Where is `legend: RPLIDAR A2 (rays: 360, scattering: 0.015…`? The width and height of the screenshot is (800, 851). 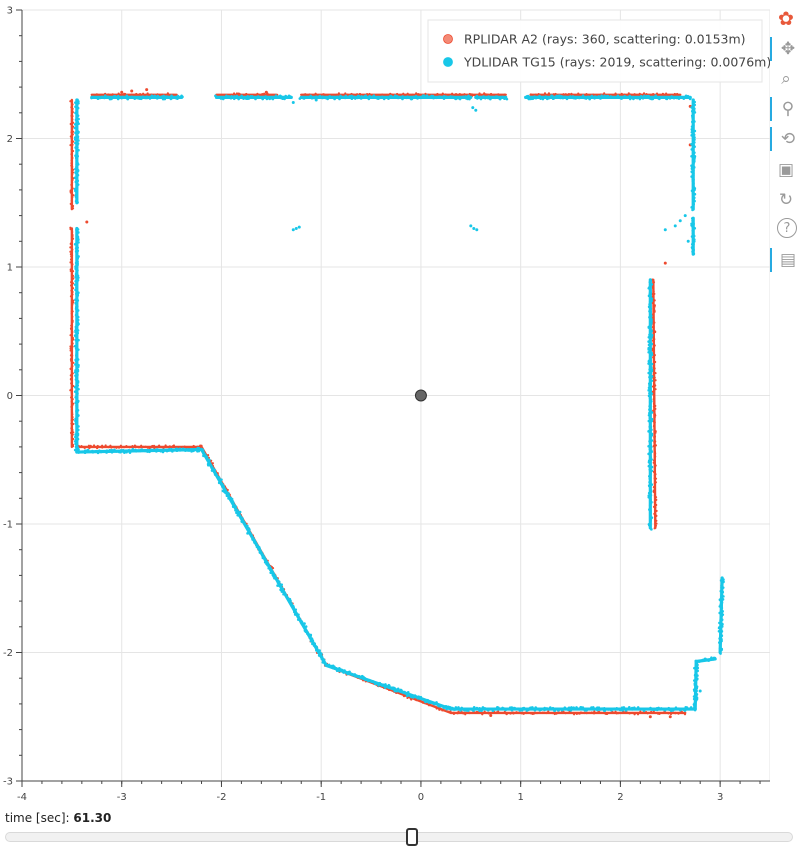 legend: RPLIDAR A2 (rays: 360, scattering: 0.015… is located at coordinates (598, 51).